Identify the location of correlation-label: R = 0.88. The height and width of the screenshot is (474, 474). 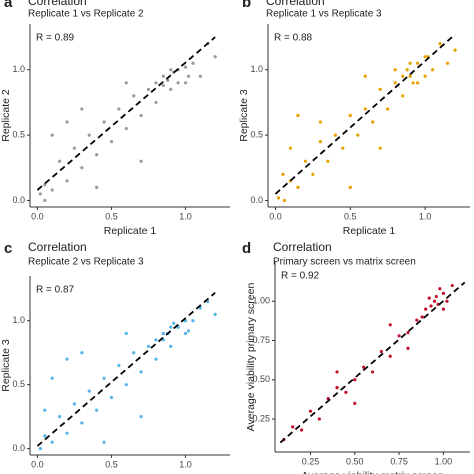
(293, 38).